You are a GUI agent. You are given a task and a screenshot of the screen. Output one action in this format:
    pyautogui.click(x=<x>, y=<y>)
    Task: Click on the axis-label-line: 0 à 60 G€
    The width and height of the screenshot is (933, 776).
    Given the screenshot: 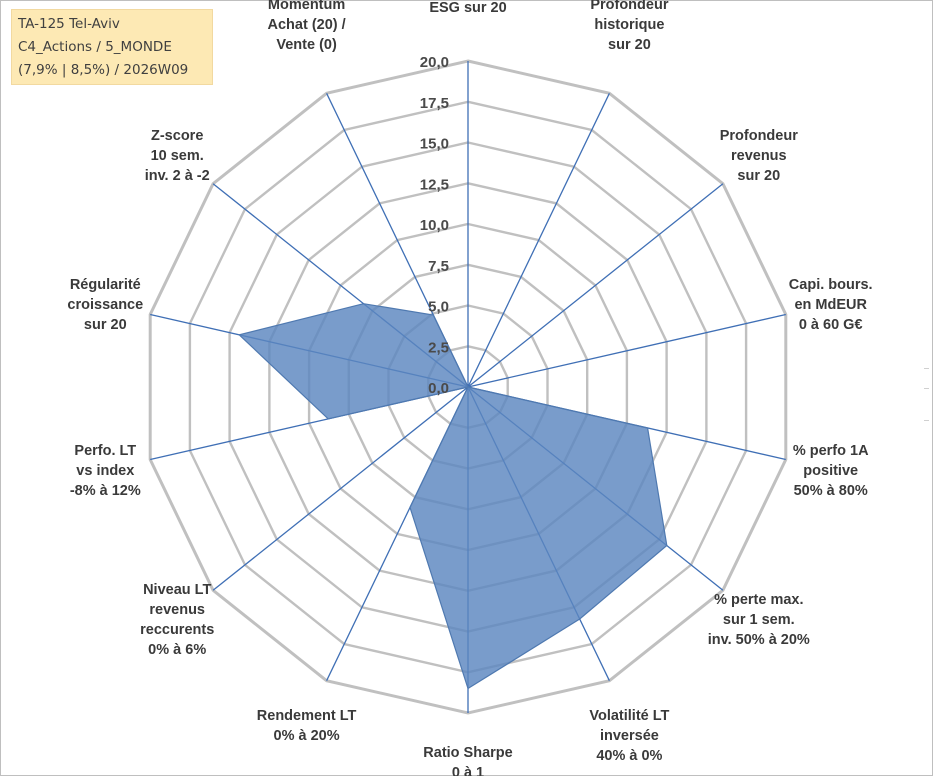 What is the action you would take?
    pyautogui.click(x=831, y=325)
    